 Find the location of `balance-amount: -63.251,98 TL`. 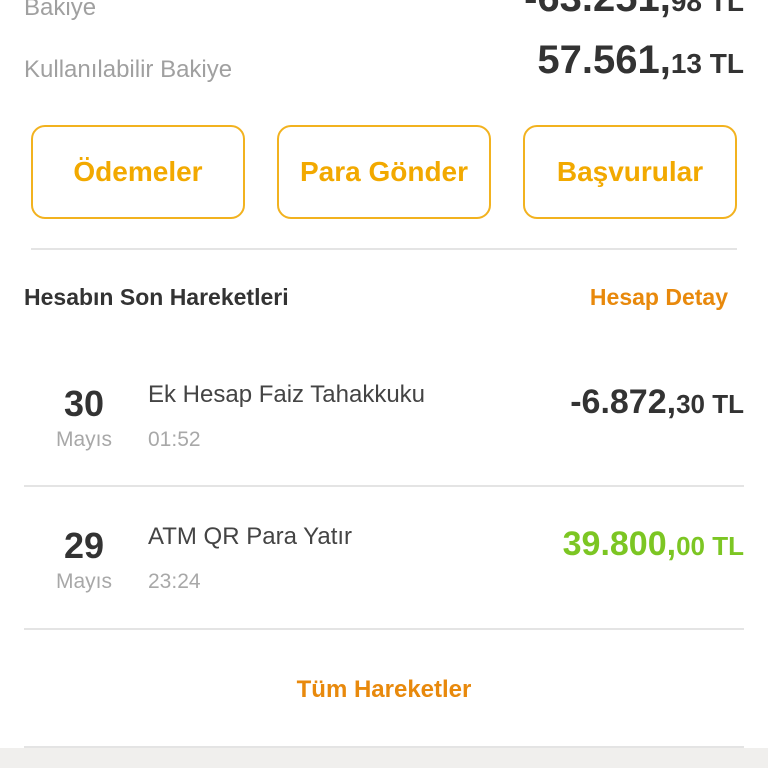

balance-amount: -63.251,98 TL is located at coordinates (634, 10).